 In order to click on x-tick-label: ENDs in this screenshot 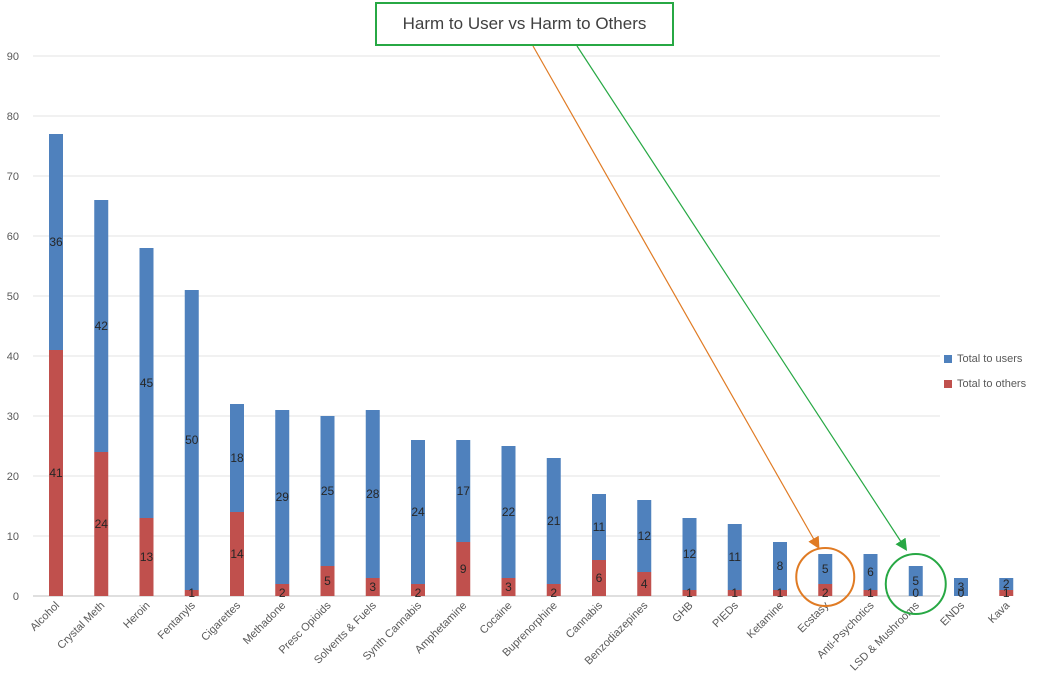, I will do `click(952, 613)`.